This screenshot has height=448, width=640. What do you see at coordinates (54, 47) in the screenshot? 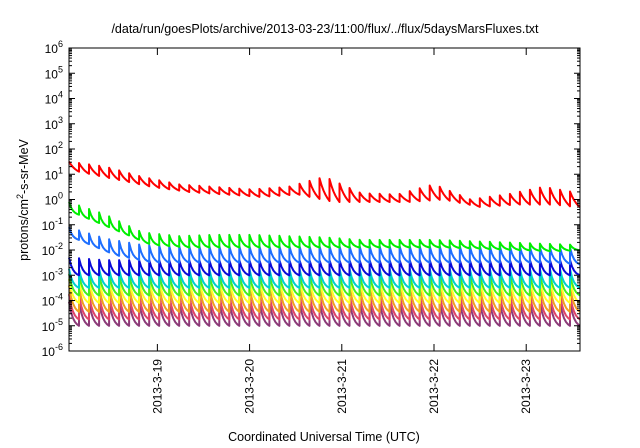
I see `y-tick-label: 10⁶` at bounding box center [54, 47].